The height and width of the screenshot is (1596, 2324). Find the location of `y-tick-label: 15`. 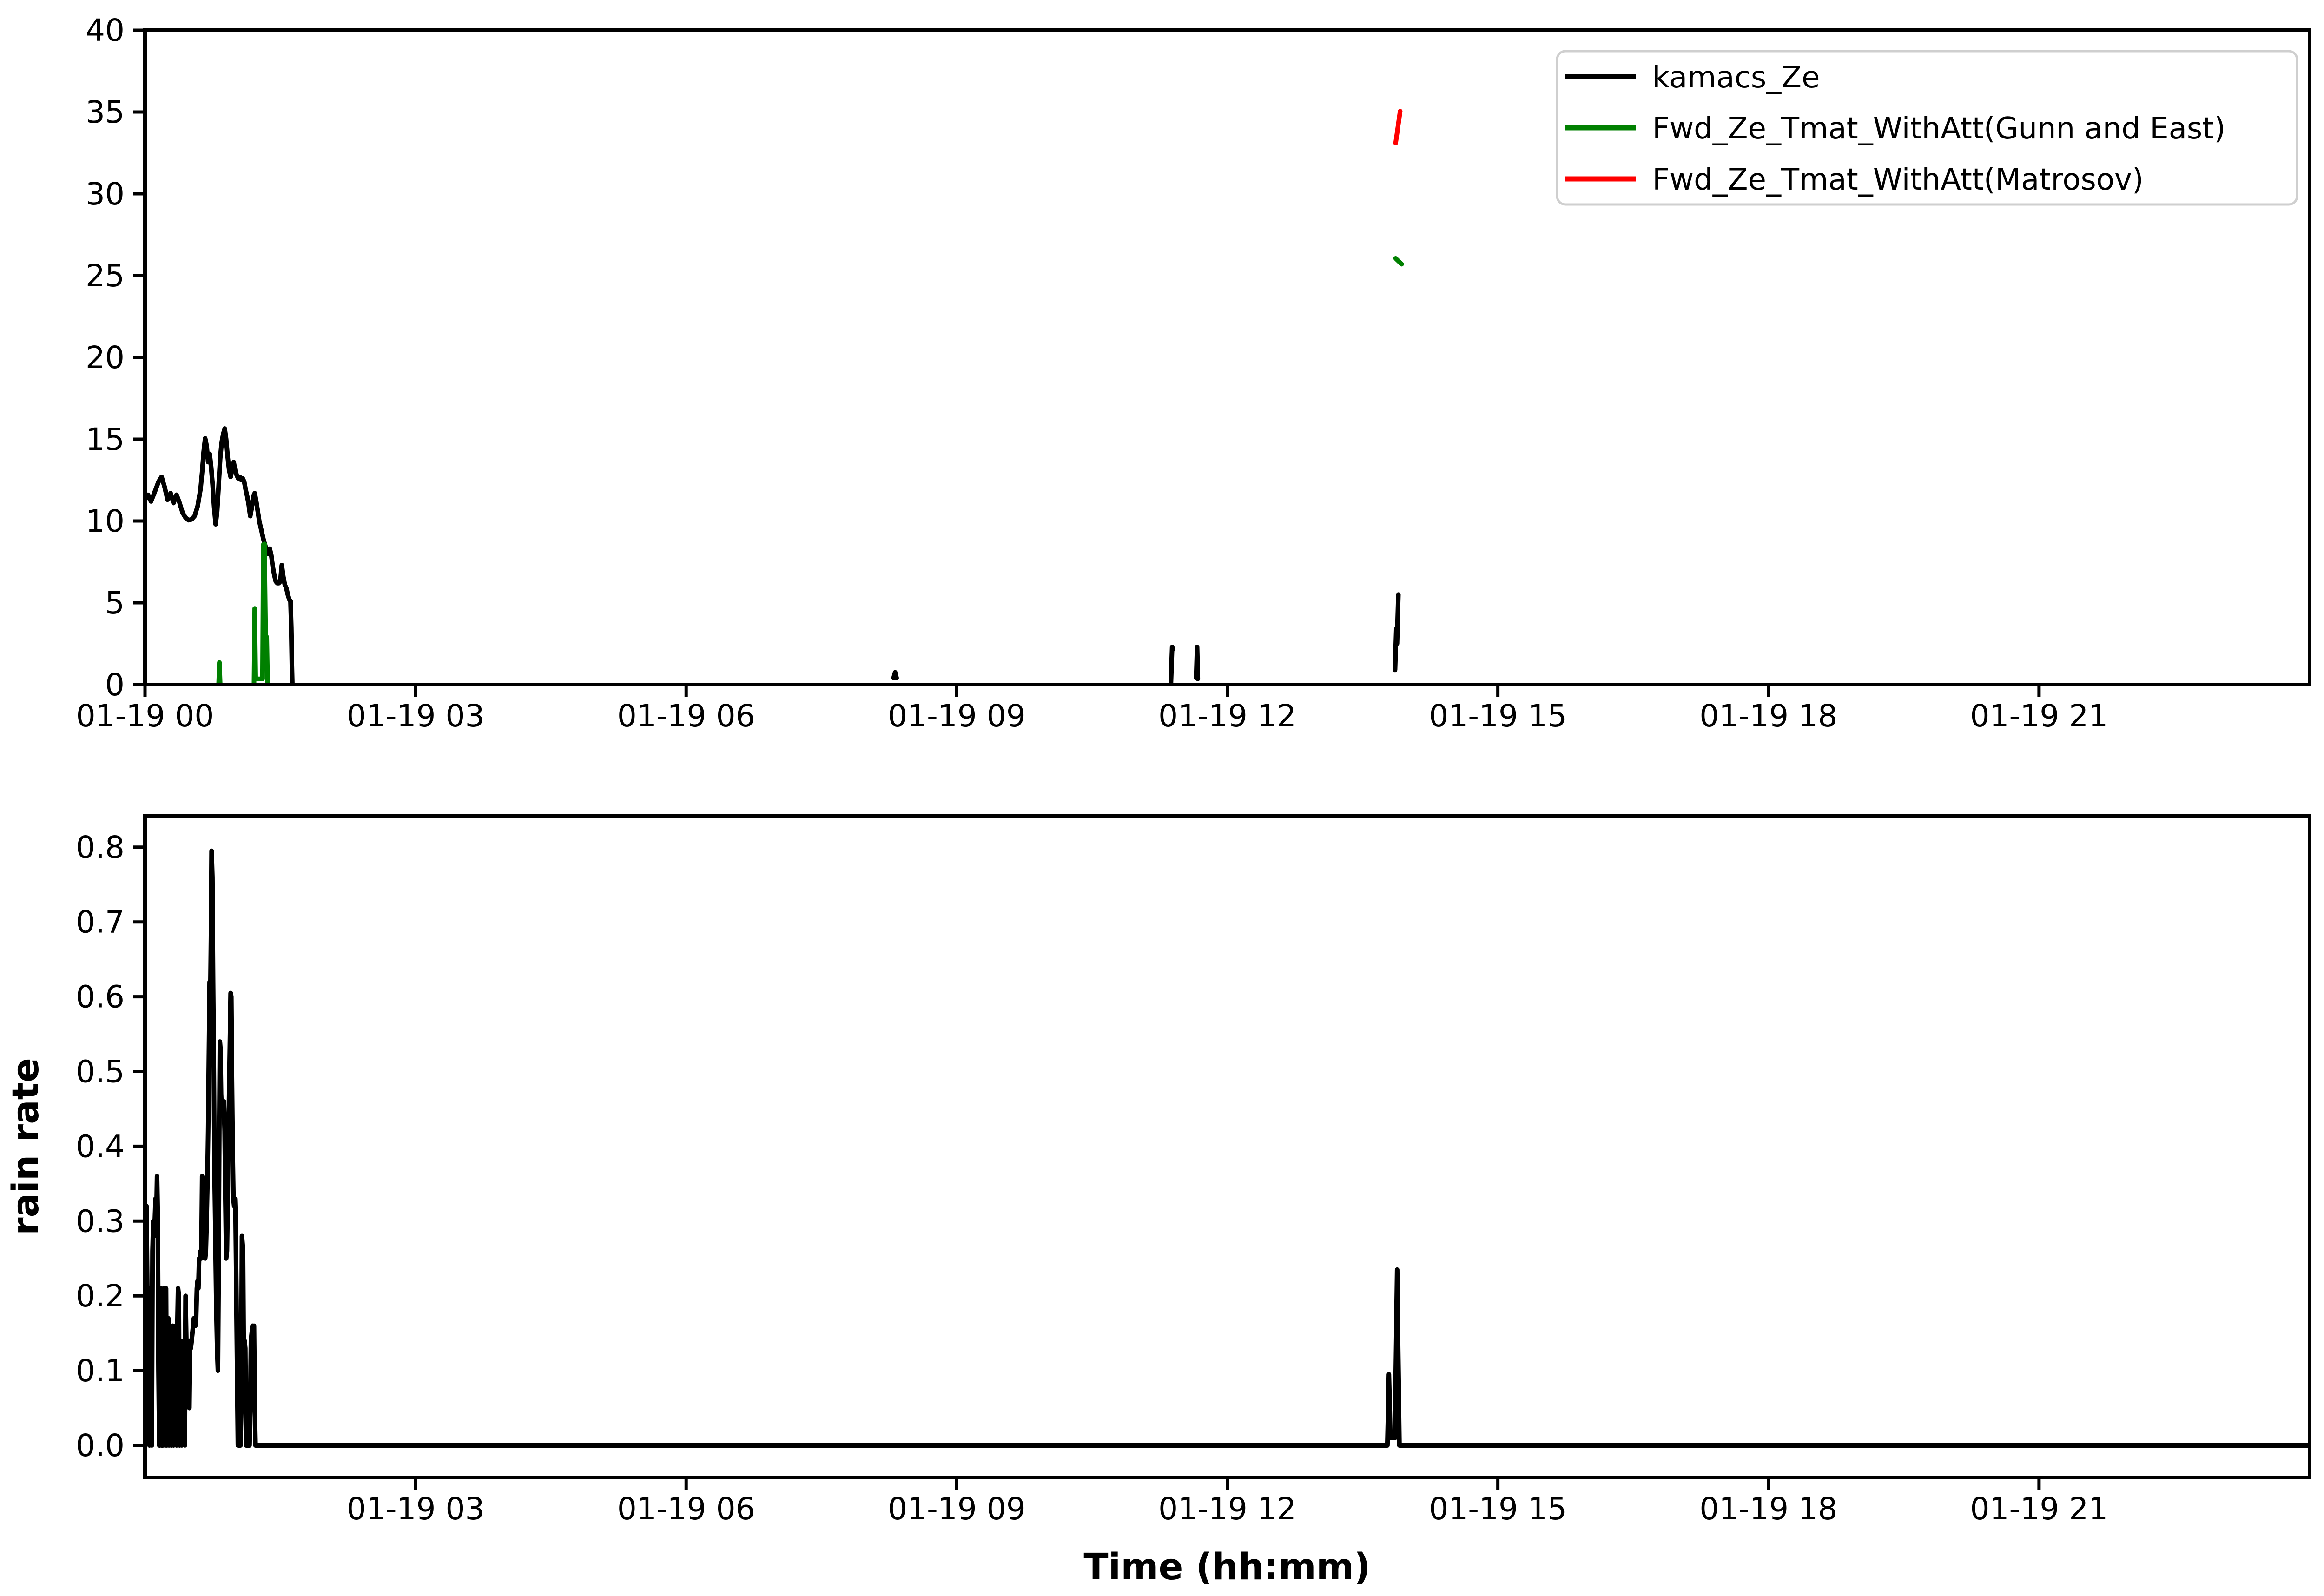

y-tick-label: 15 is located at coordinates (105, 440).